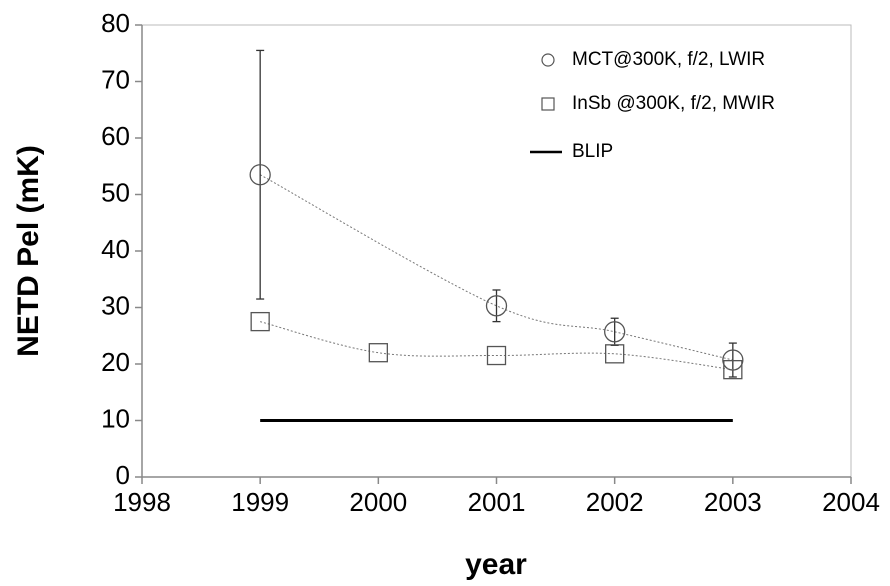 This screenshot has height=586, width=890. What do you see at coordinates (496, 564) in the screenshot?
I see `x-axis-label: year` at bounding box center [496, 564].